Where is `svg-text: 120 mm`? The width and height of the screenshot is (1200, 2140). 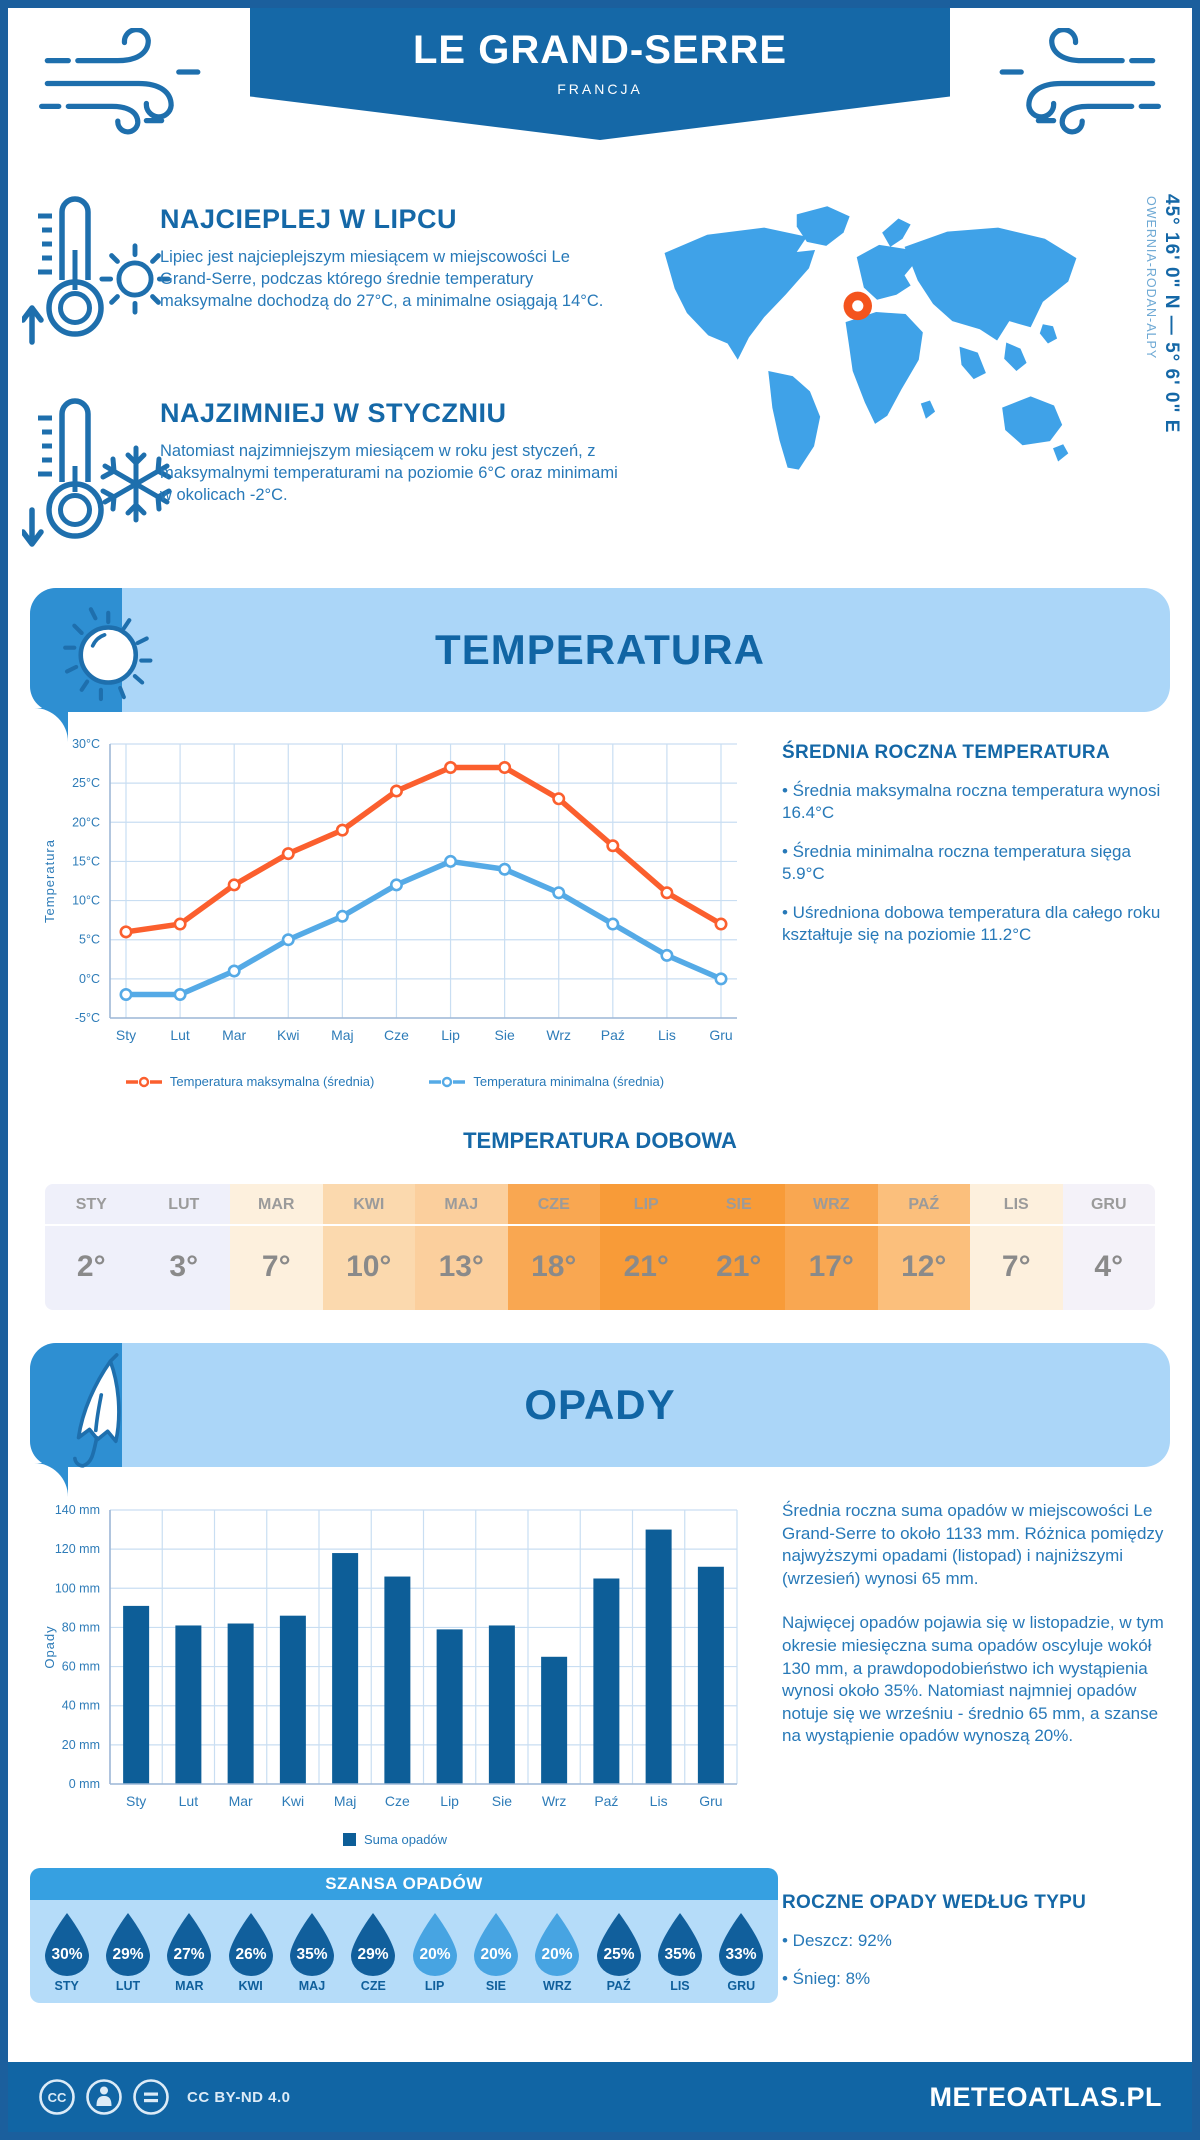 svg-text: 120 mm is located at coordinates (77, 1549).